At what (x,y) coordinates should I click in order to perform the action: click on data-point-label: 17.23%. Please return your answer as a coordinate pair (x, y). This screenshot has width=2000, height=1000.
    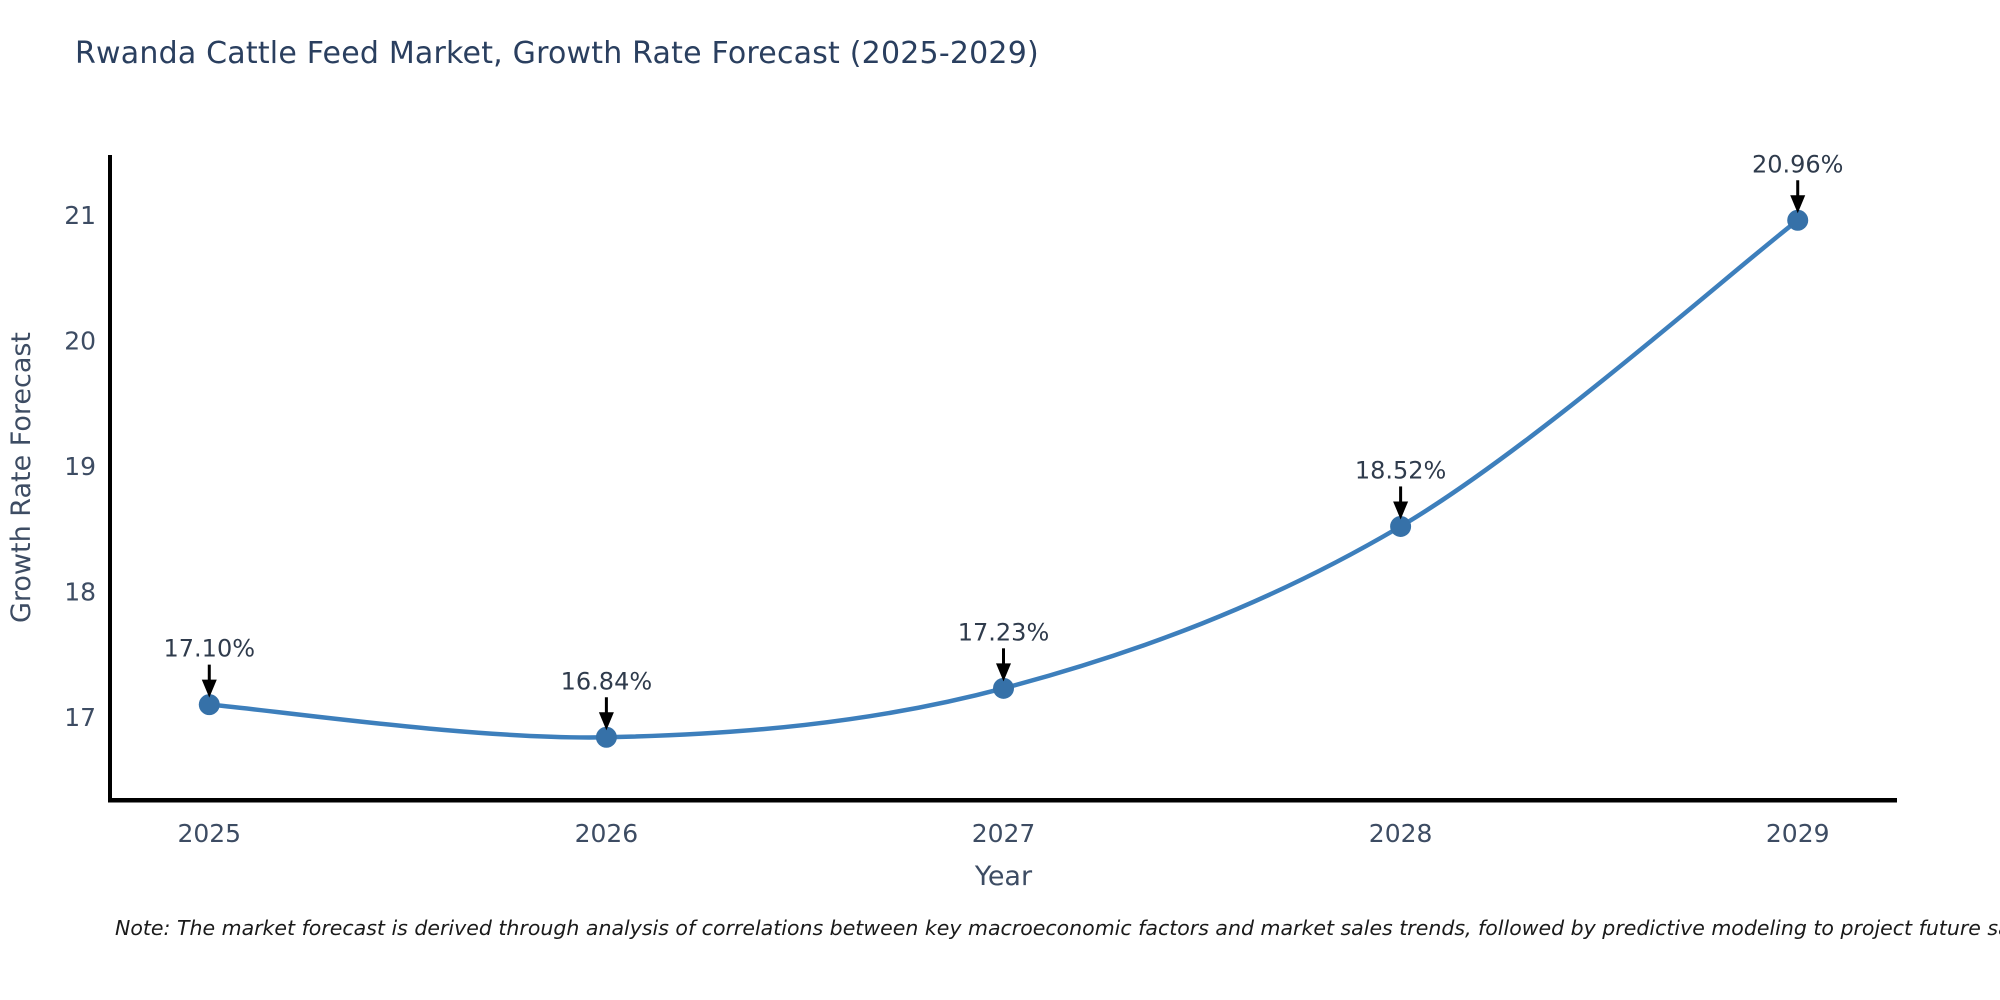
    Looking at the image, I should click on (1004, 632).